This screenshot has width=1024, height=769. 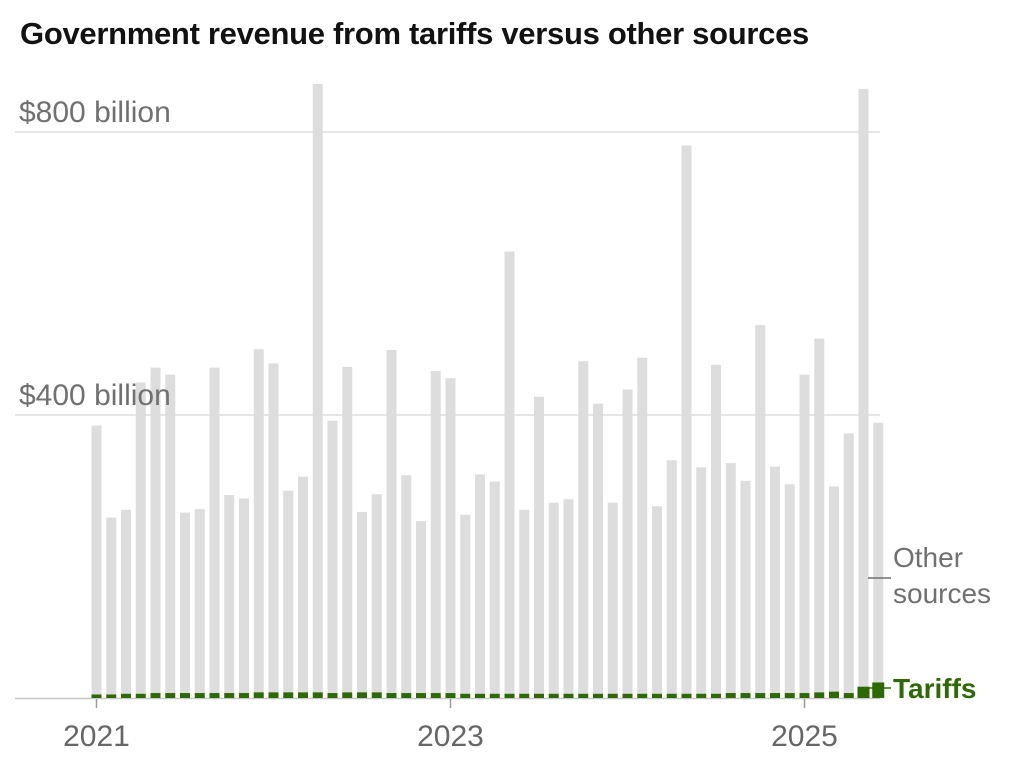 What do you see at coordinates (804, 736) in the screenshot?
I see `x-tick-label: 2025` at bounding box center [804, 736].